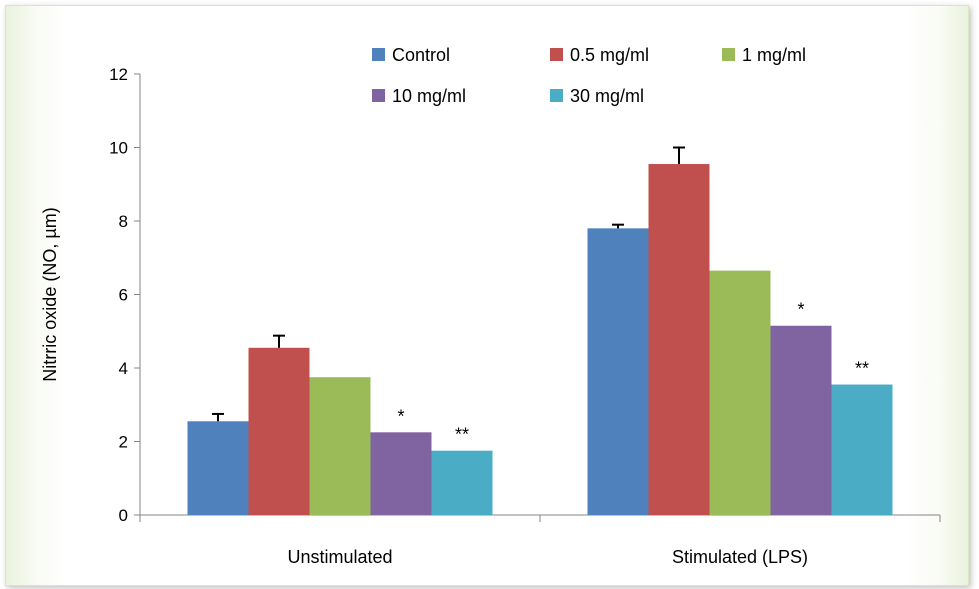 This screenshot has width=979, height=589. I want to click on legend-label: 10 mg/ml, so click(429, 96).